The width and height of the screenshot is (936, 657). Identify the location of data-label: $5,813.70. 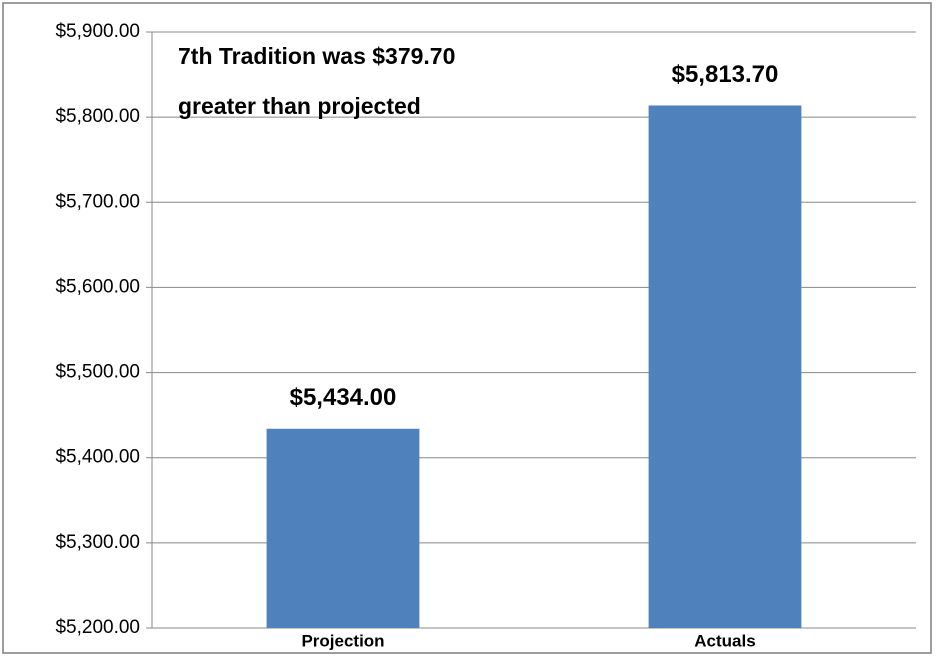
(725, 74).